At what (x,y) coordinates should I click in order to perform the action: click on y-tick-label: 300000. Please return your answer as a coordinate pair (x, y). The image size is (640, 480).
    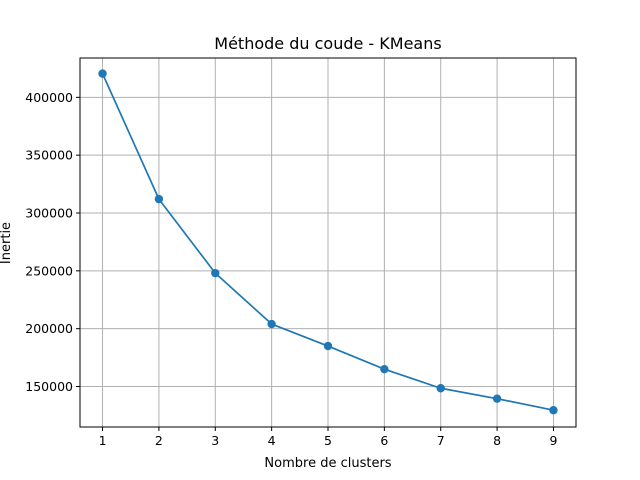
    Looking at the image, I should click on (49, 213).